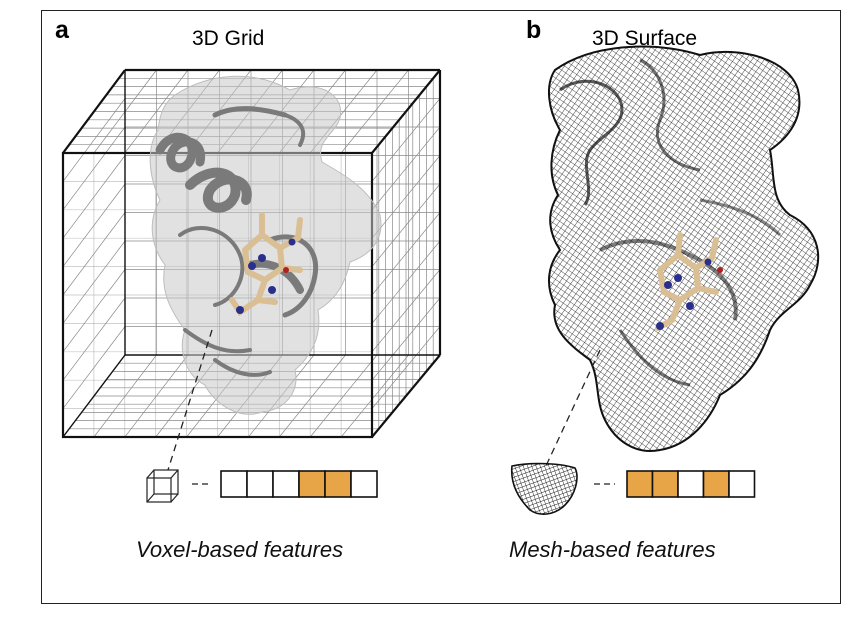 The height and width of the screenshot is (617, 848). What do you see at coordinates (544, 488) in the screenshot?
I see `mesh-patch-icon` at bounding box center [544, 488].